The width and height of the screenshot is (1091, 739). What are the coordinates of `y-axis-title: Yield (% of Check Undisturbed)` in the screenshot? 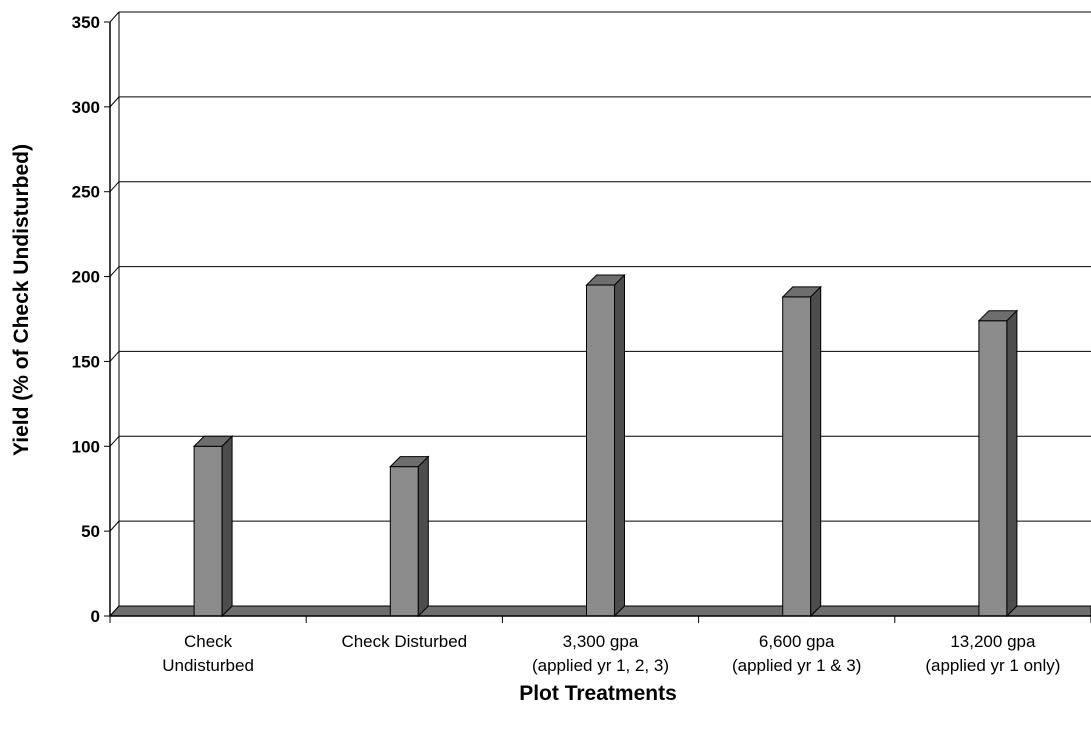 It's located at (21, 300).